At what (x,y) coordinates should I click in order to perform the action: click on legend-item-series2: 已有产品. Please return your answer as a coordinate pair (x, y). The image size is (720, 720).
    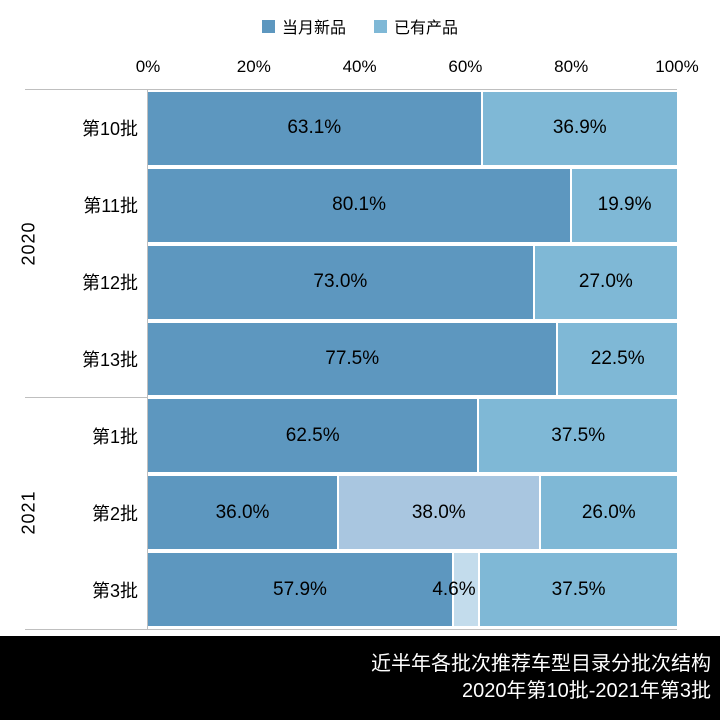
    Looking at the image, I should click on (416, 26).